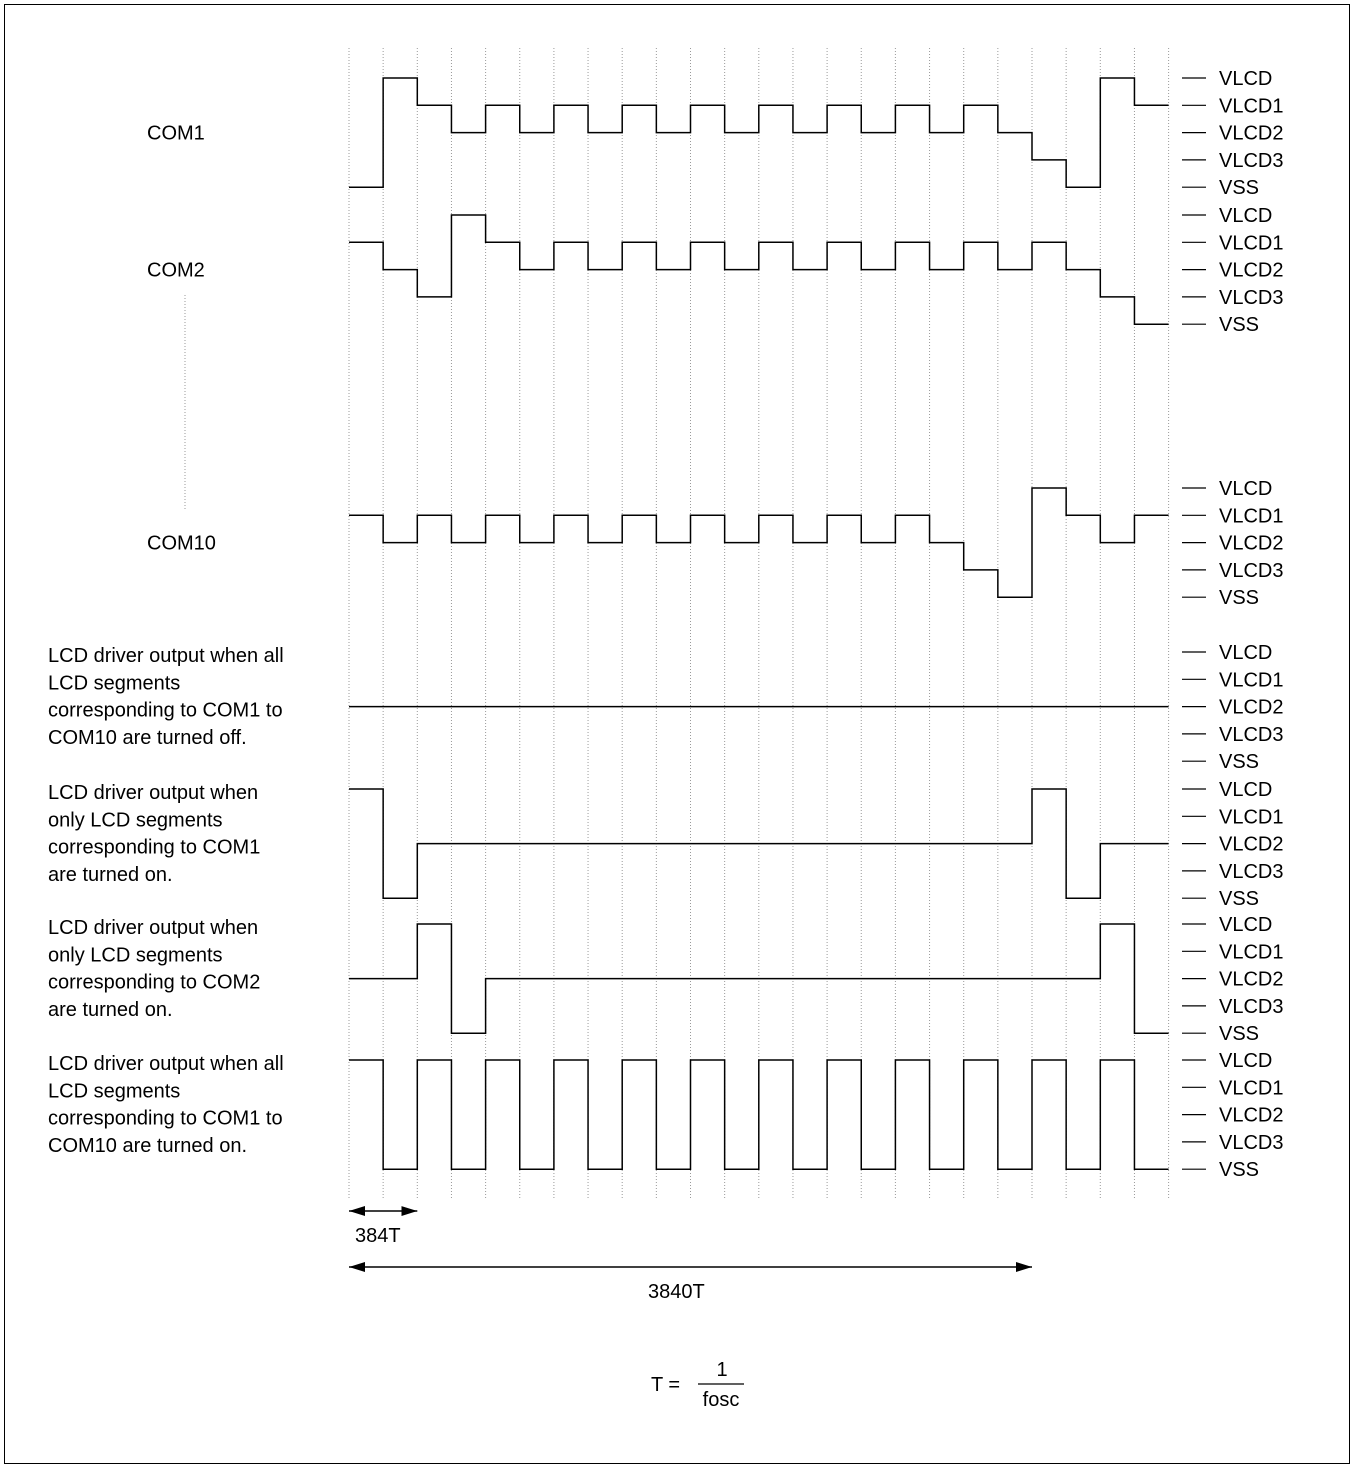 This screenshot has width=1356, height=1464. I want to click on waveform-row-com1: COM1 VLCD VLCD1 VLCD2 VLCD3 VSS, so click(715, 133).